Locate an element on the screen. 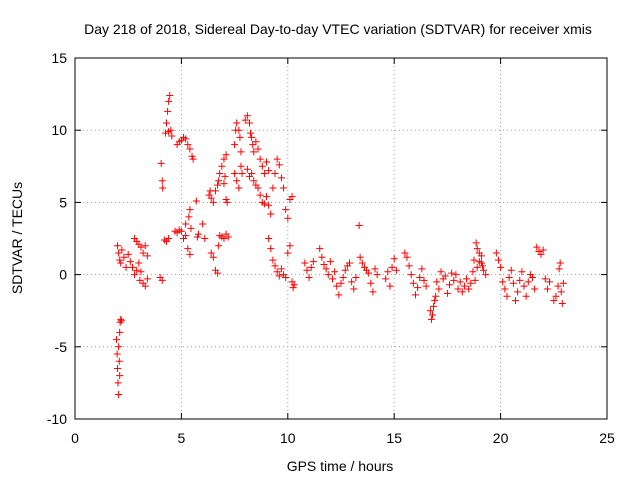 The image size is (640, 480). y-tick-label: 5 is located at coordinates (63, 202).